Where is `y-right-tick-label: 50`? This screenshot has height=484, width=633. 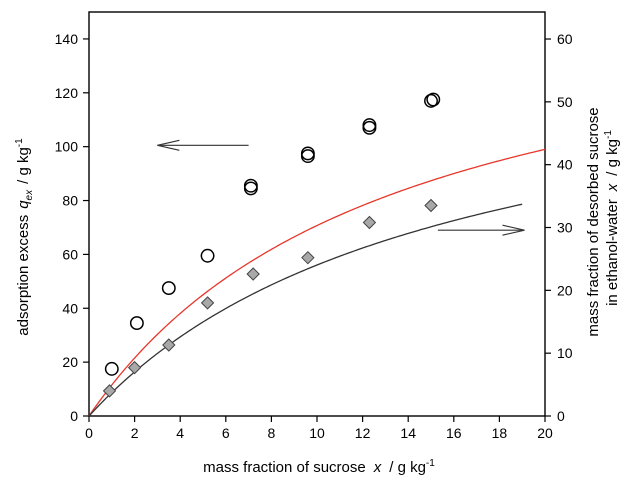
y-right-tick-label: 50 is located at coordinates (565, 102).